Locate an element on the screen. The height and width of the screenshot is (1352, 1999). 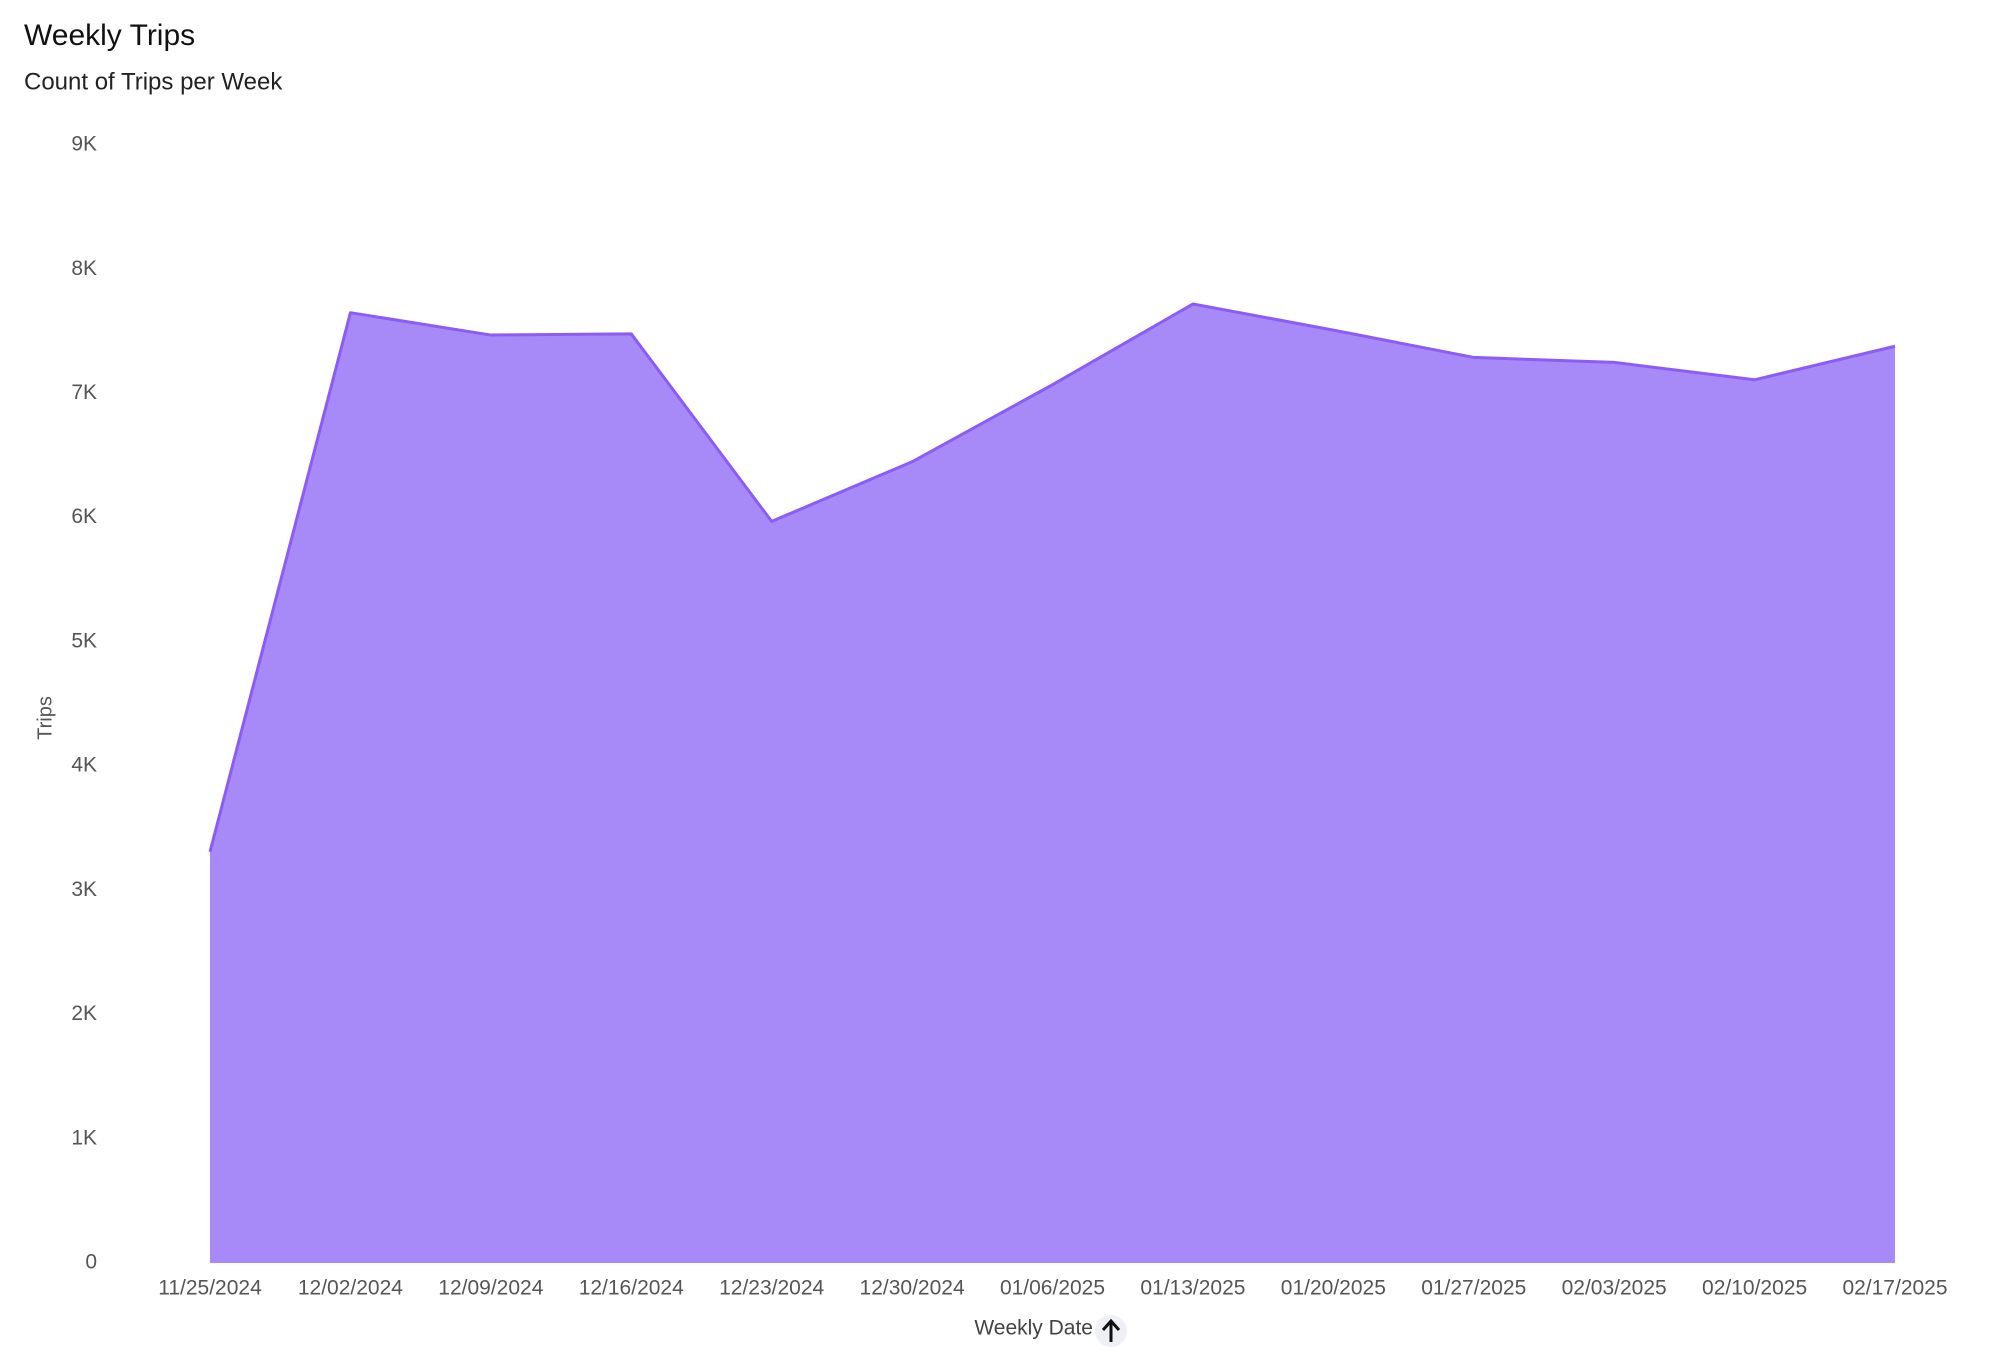
y-tick-label: 2K is located at coordinates (84, 1013).